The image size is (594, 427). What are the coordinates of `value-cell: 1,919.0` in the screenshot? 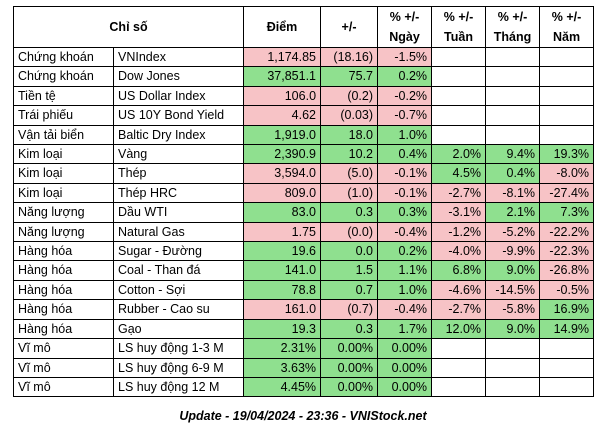 It's located at (282, 135).